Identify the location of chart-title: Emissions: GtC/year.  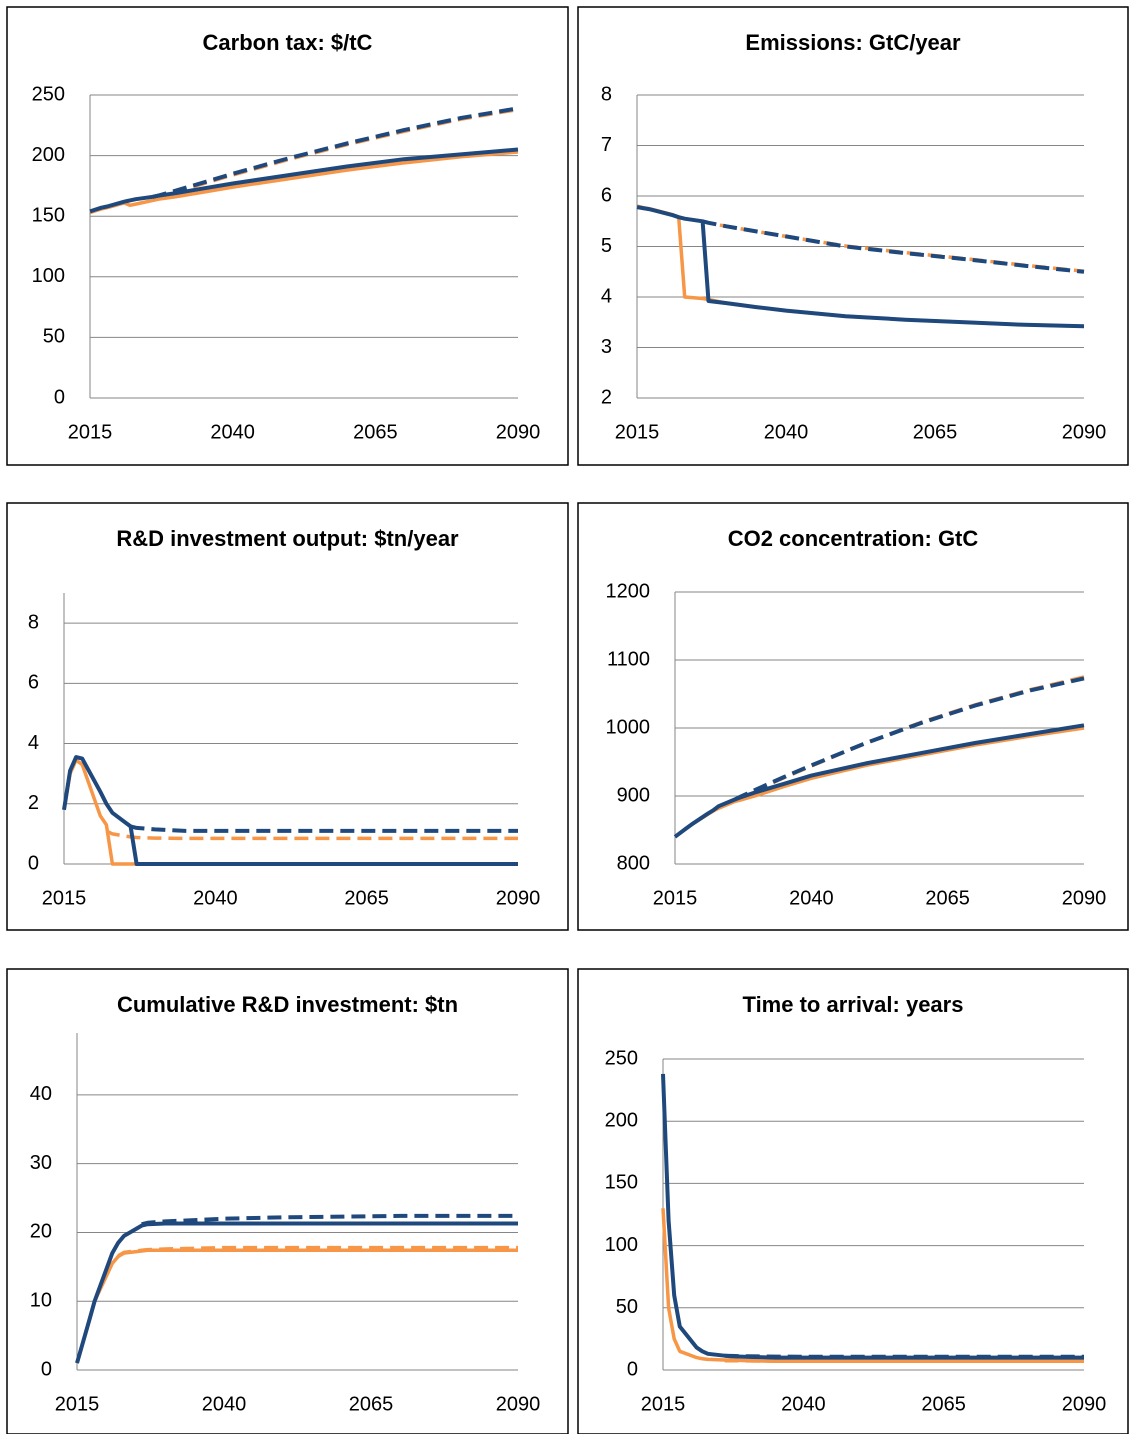
(853, 42).